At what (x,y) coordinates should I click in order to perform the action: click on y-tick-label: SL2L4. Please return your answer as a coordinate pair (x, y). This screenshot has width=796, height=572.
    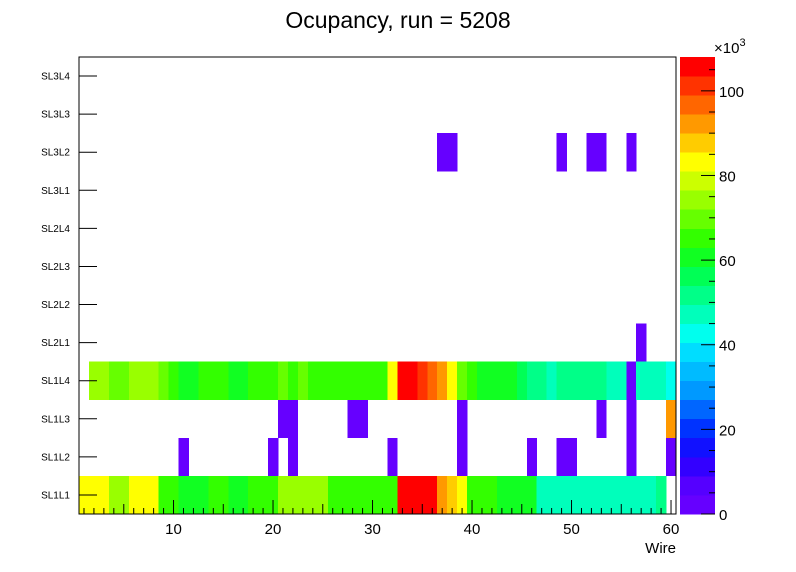
    Looking at the image, I should click on (55, 229).